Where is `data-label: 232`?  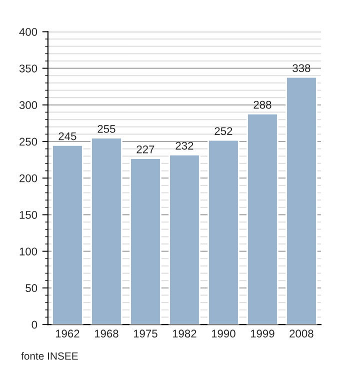 data-label: 232 is located at coordinates (185, 146).